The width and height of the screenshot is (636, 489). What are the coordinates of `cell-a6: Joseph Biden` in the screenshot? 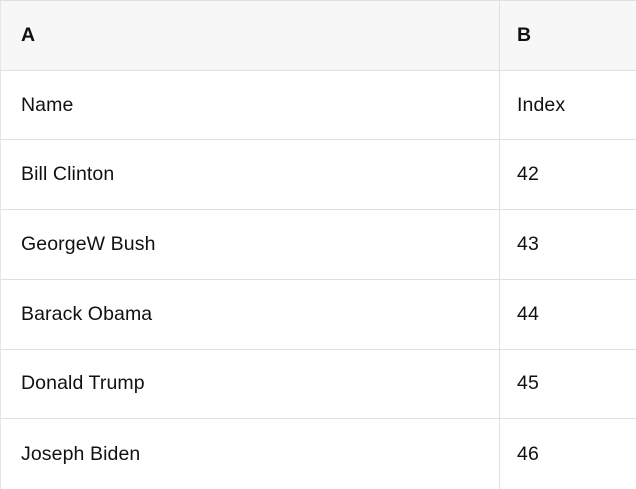 It's located at (81, 453).